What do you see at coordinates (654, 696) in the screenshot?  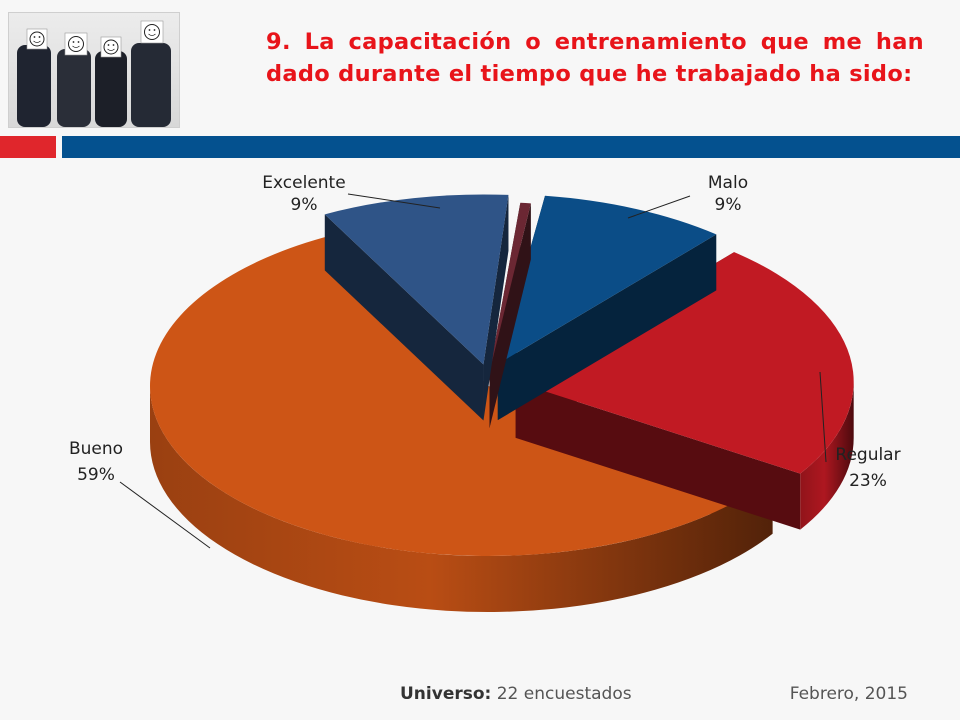 I see `footer: Universo: 22 encuestados Febrero, 2015` at bounding box center [654, 696].